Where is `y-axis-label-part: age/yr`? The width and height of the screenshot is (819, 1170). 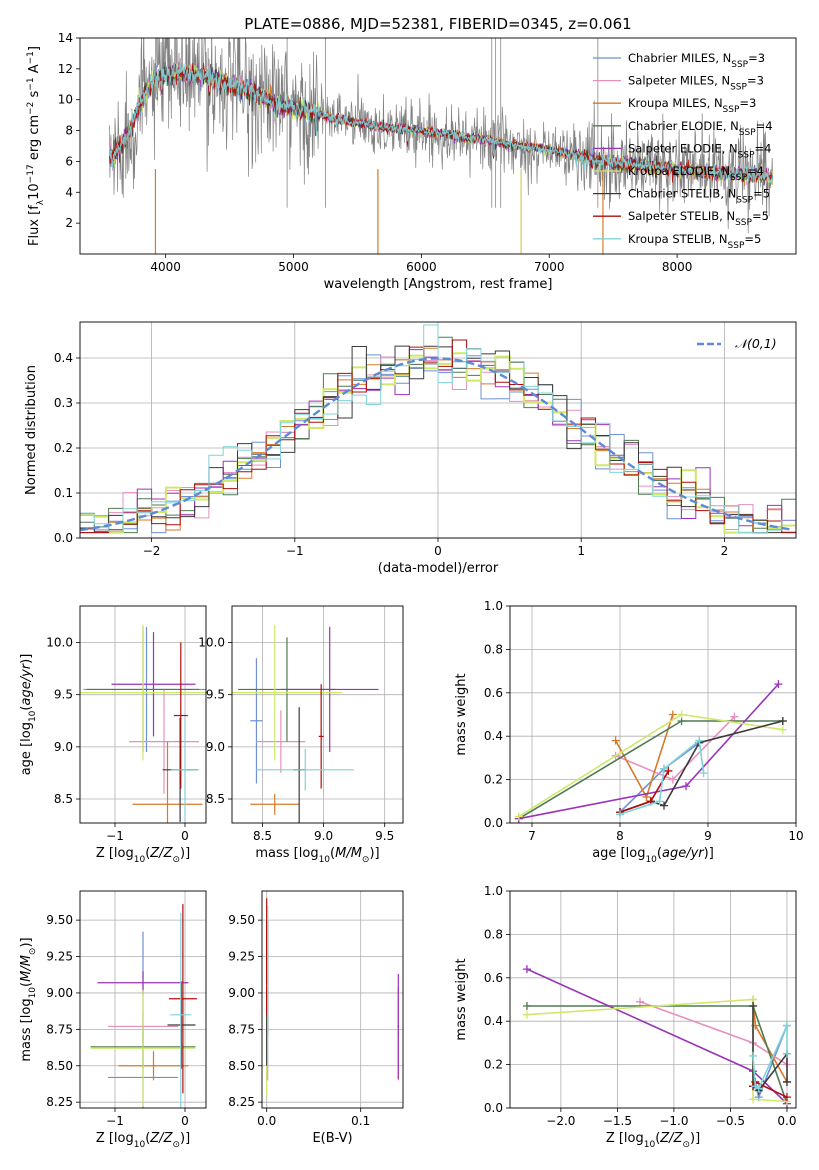
y-axis-label-part: age/yr is located at coordinates (26, 683).